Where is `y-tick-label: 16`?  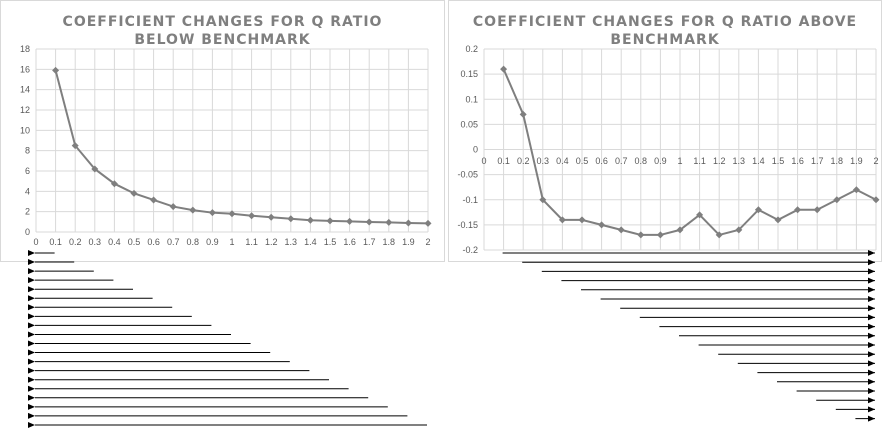
y-tick-label: 16 is located at coordinates (25, 69).